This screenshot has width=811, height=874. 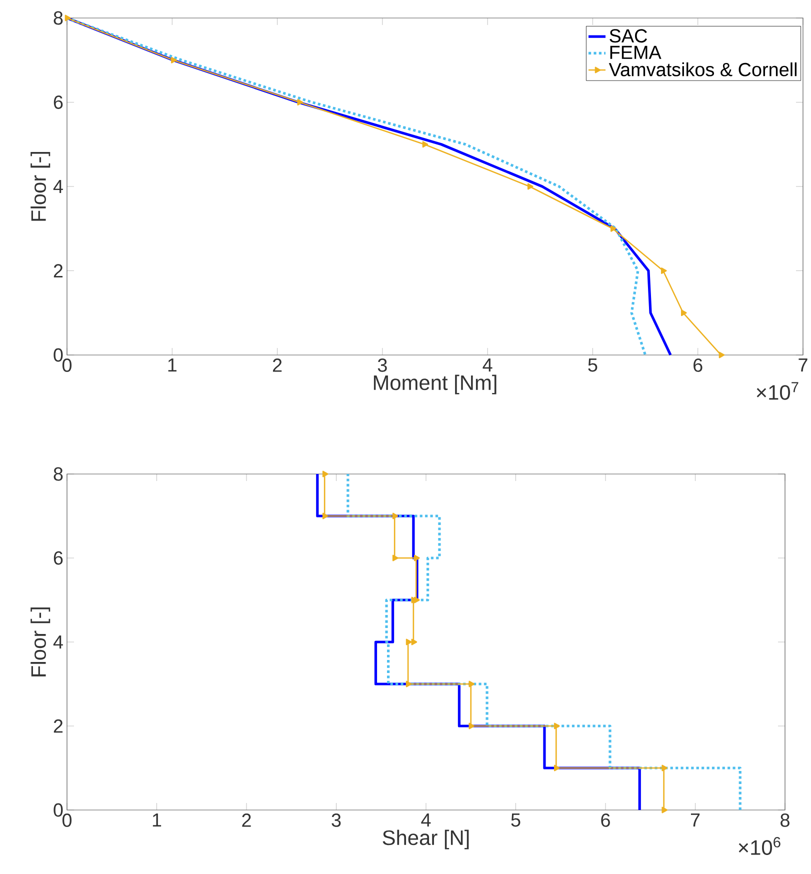 I want to click on text: ×10$^{7}$, so click(x=777, y=391).